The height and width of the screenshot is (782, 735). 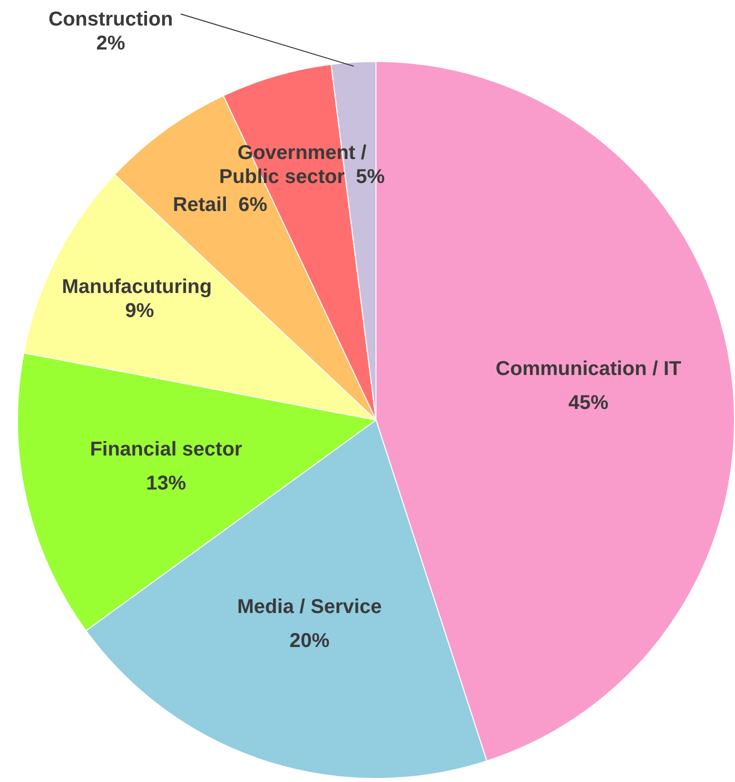 I want to click on slice-label: Financial sector, so click(x=166, y=449).